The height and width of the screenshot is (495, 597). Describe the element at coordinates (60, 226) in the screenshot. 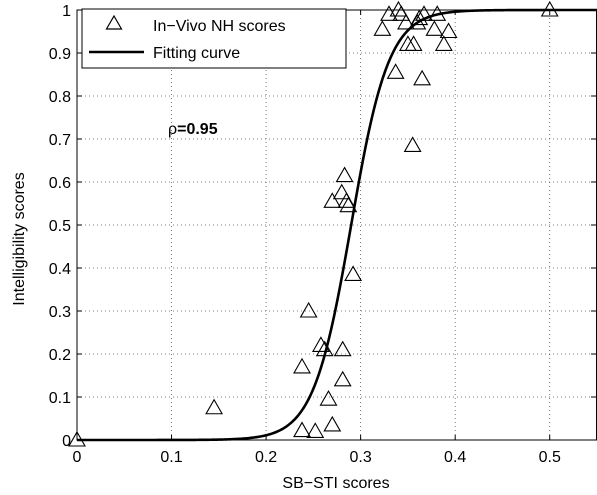

I see `y-tick-label: 0.5` at that location.